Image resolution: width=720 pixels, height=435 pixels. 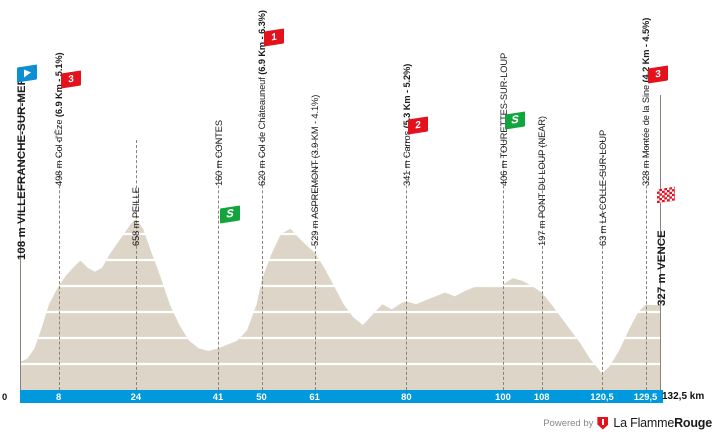 I want to click on start-flag-icon, so click(x=27, y=73).